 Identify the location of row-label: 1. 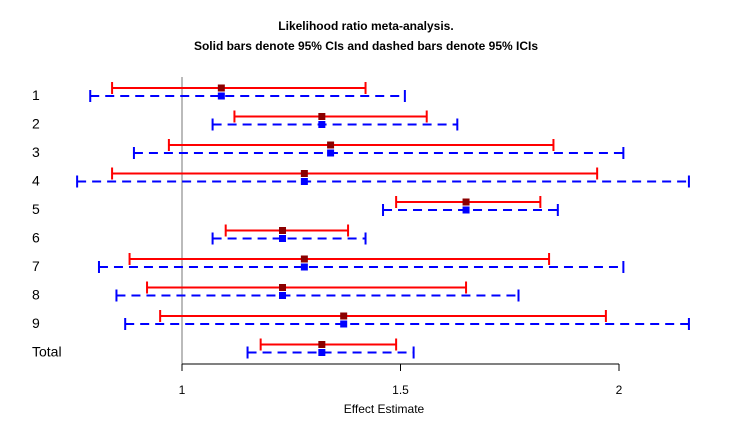
(36, 95).